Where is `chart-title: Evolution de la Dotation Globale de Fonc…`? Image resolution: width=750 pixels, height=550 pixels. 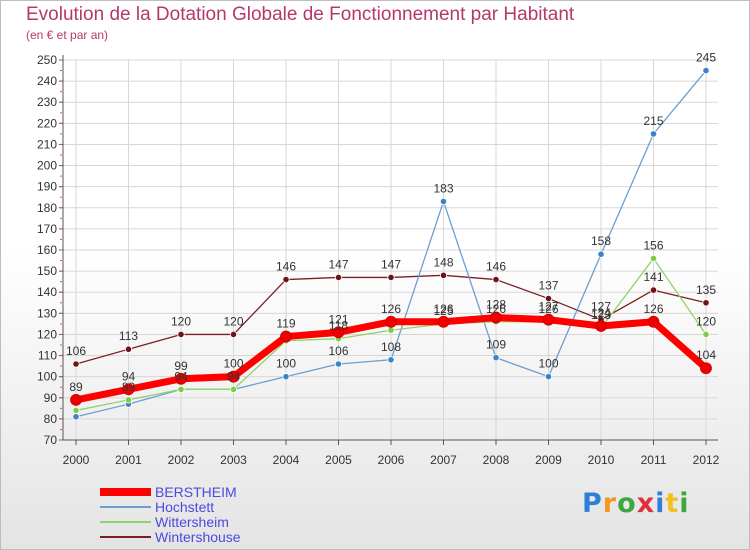 chart-title: Evolution de la Dotation Globale de Fonc… is located at coordinates (300, 14).